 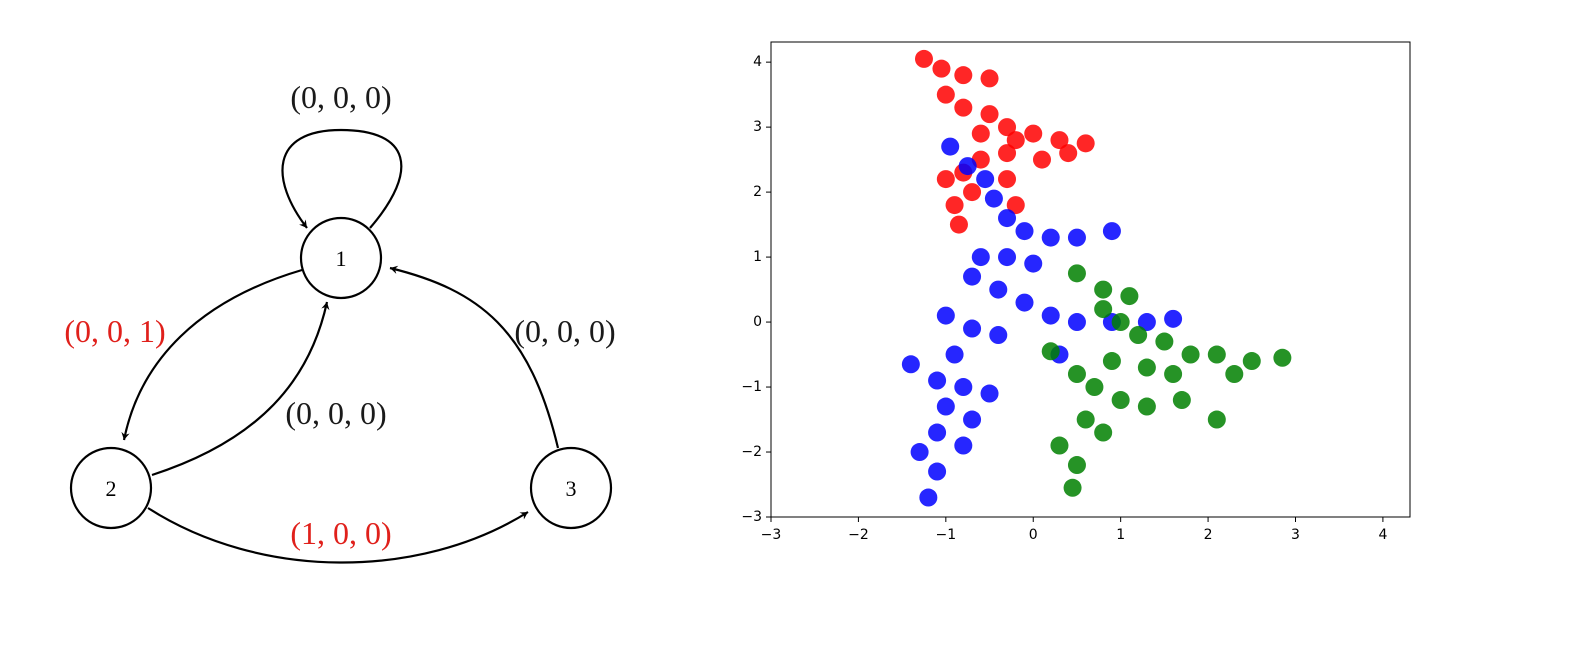 What do you see at coordinates (757, 322) in the screenshot?
I see `y-tick-label: 0` at bounding box center [757, 322].